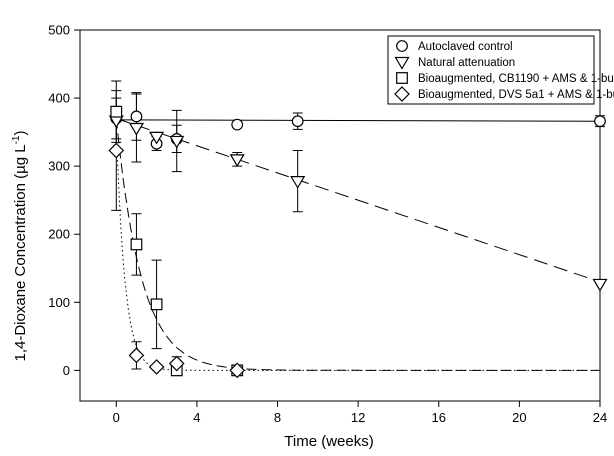 The image size is (614, 456). Describe the element at coordinates (16, 139) in the screenshot. I see `y-axis-title-superscript: -1` at that location.